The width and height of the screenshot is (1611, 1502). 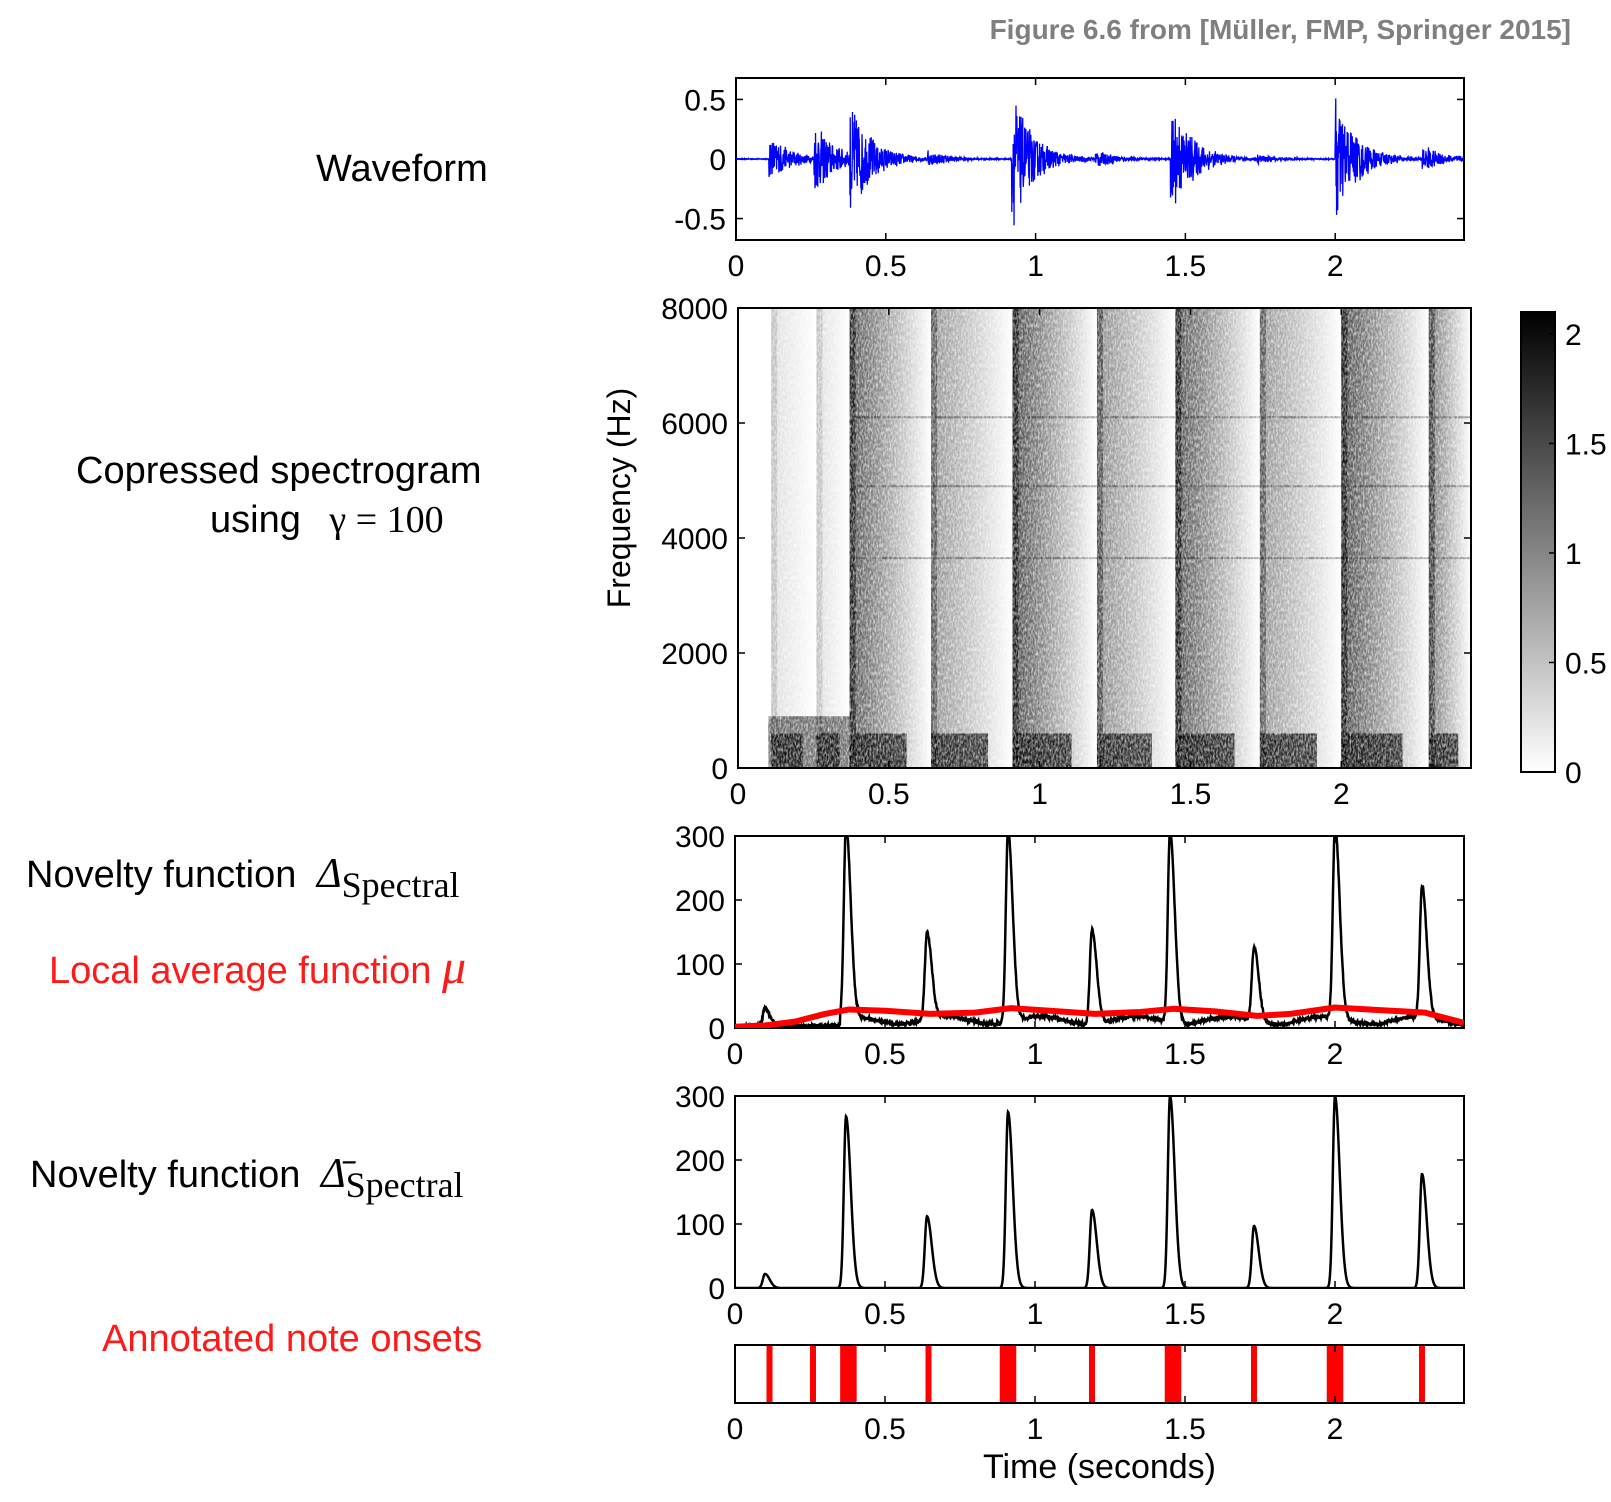 I want to click on novelty-normalized-plot, so click(x=1099, y=1192).